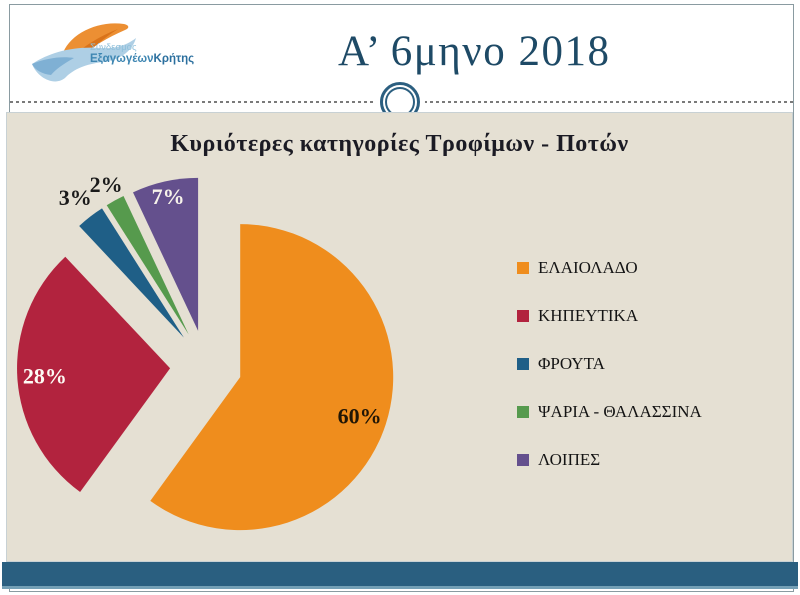  Describe the element at coordinates (588, 267) in the screenshot. I see `legend-label: ΕΛΑΙΟΛΑΔΟ` at that location.